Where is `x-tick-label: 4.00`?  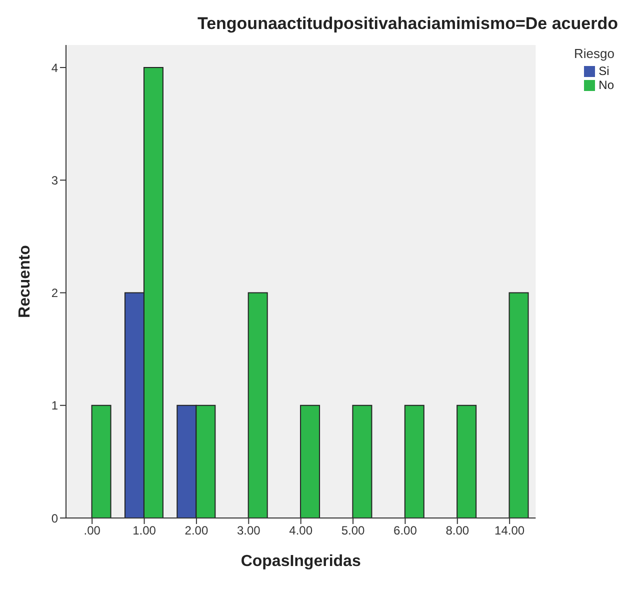 x-tick-label: 4.00 is located at coordinates (301, 531).